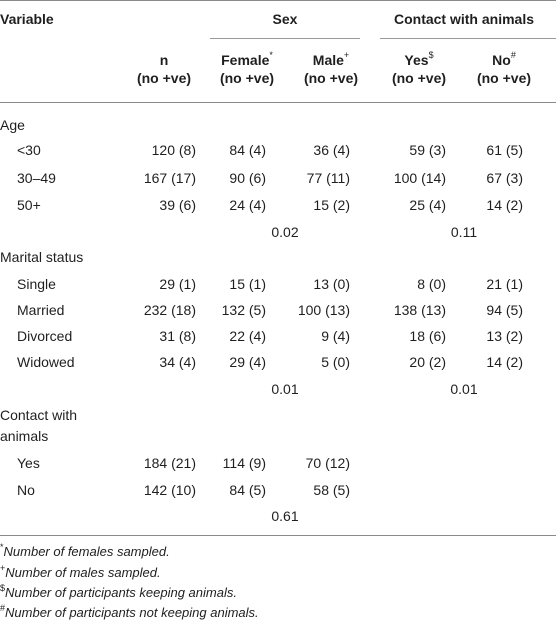 The image size is (556, 626). I want to click on row-label: <30, so click(29, 150).